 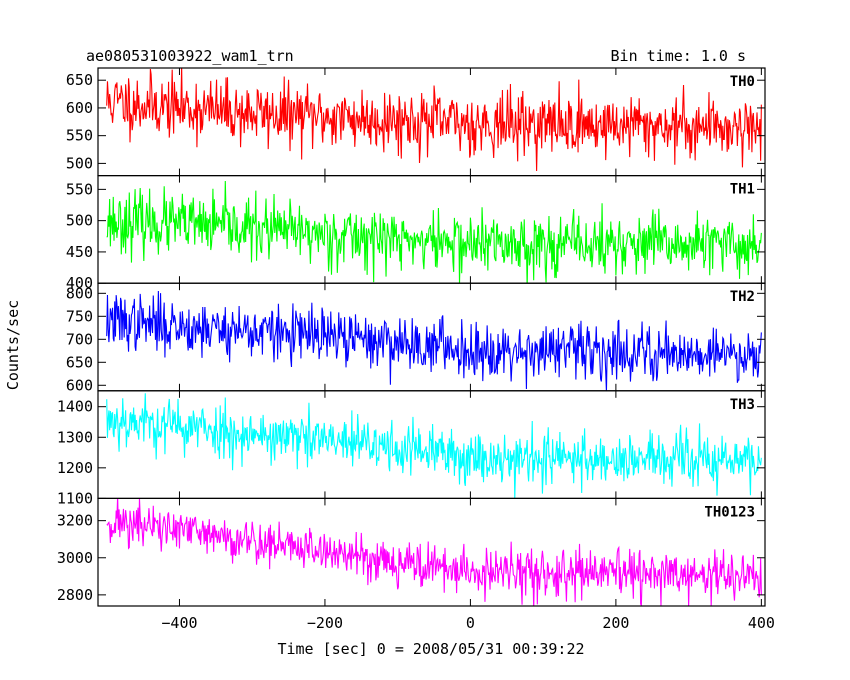 I want to click on y-tick-label: 400, so click(x=79, y=283).